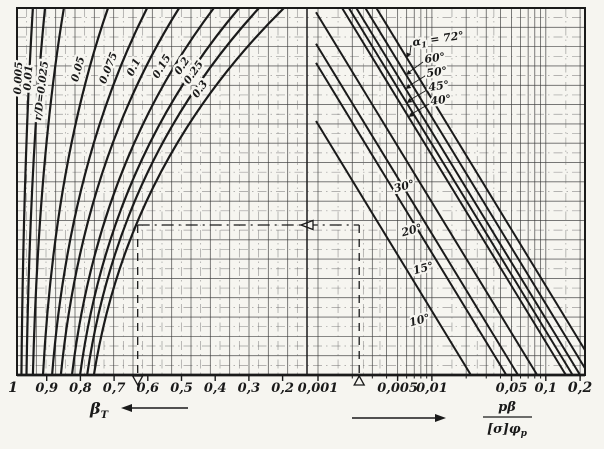 This screenshot has width=604, height=449. Describe the element at coordinates (437, 72) in the screenshot. I see `chart-text: 50°` at that location.